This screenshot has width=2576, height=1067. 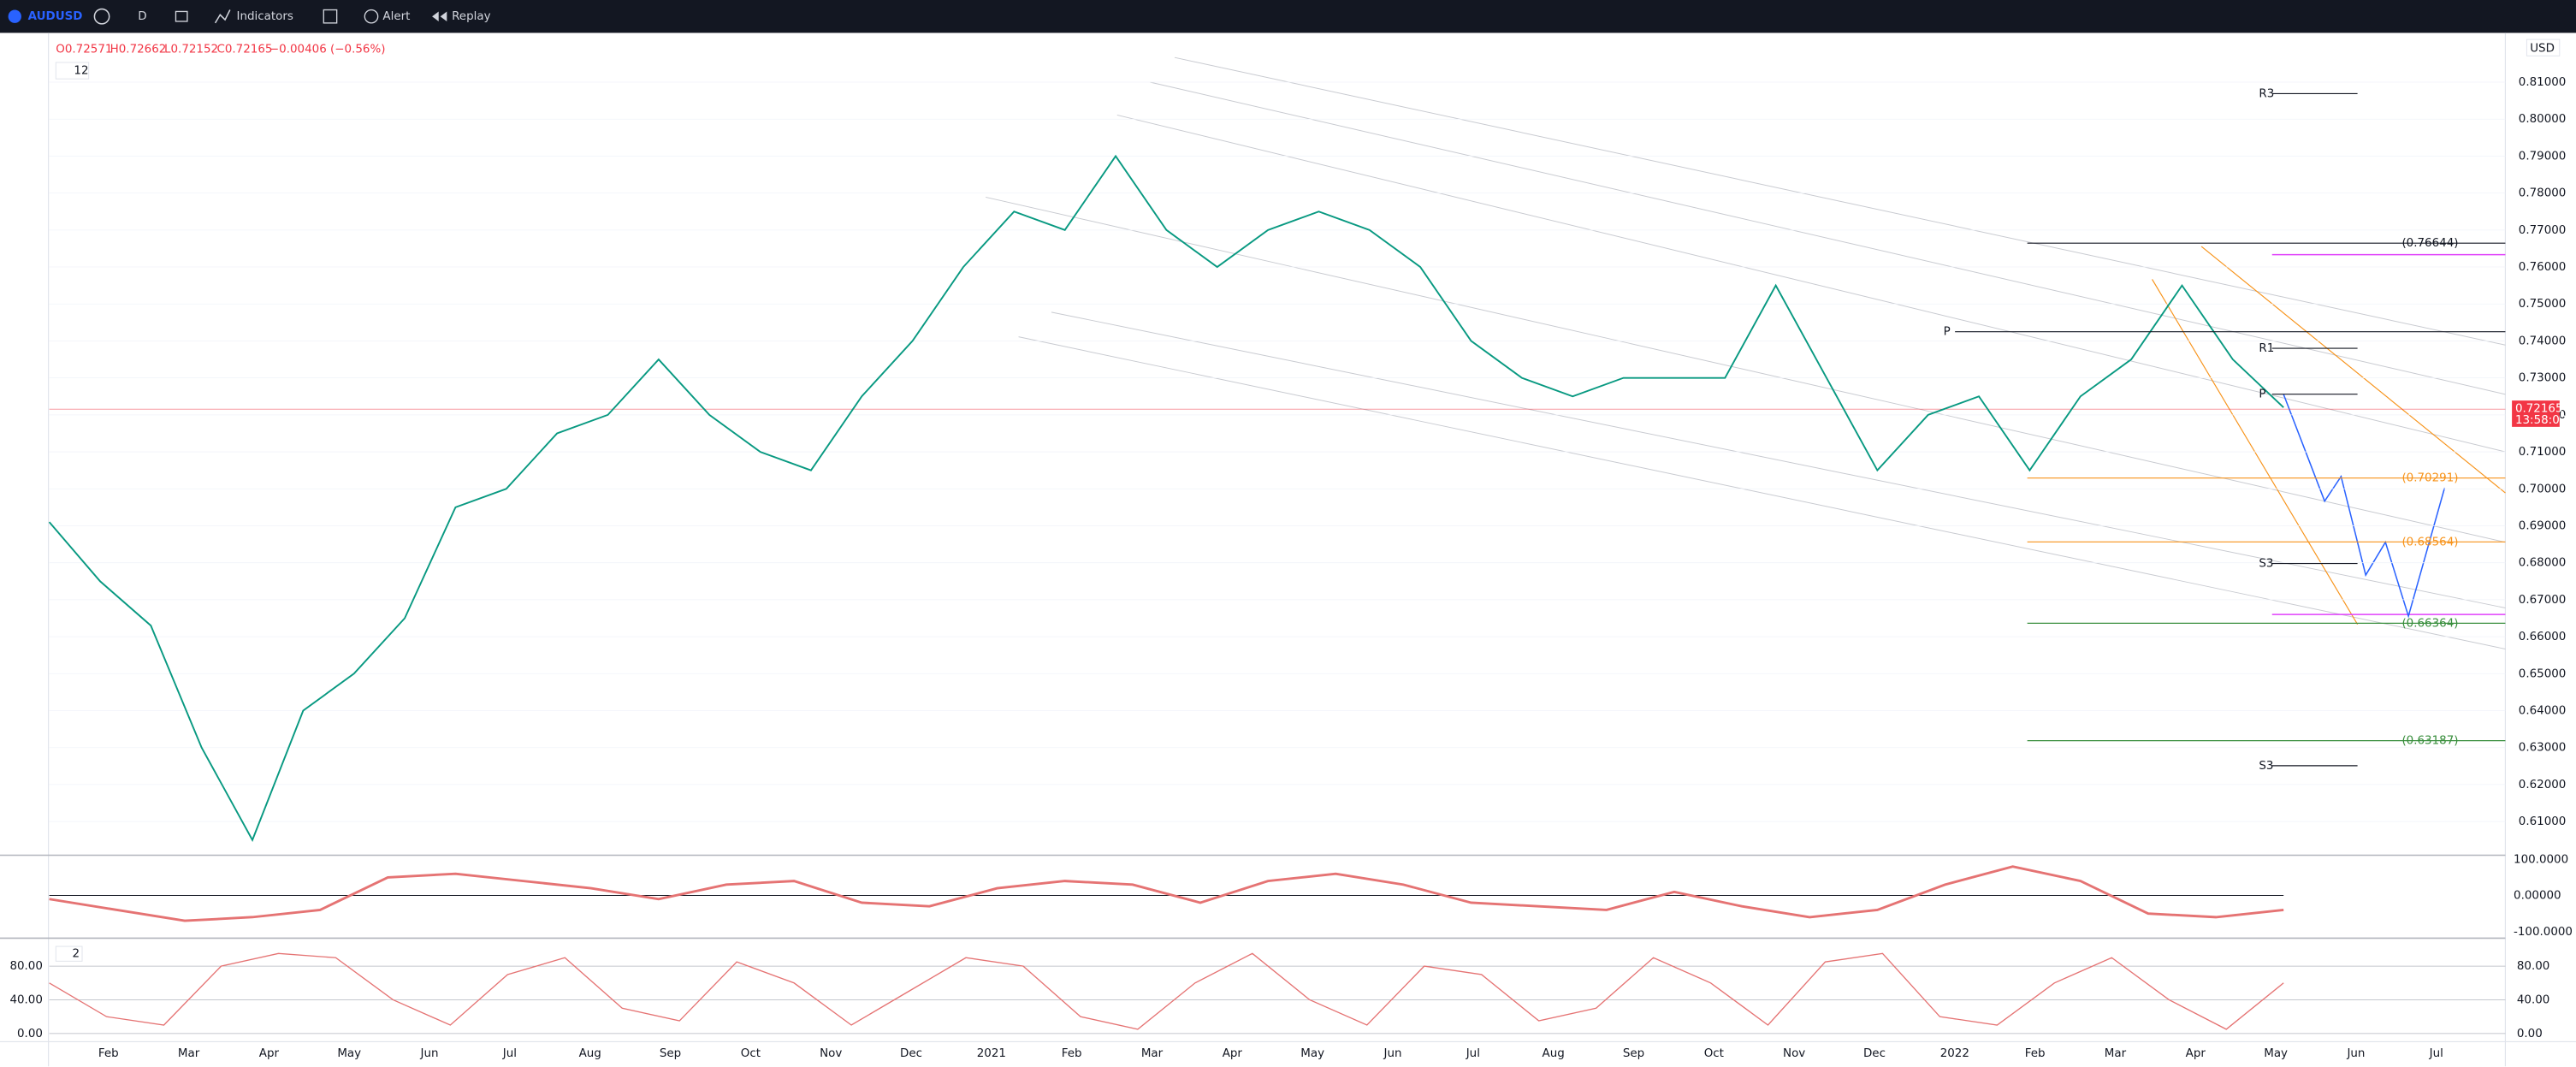 I want to click on pivot-label: R1, so click(x=2266, y=348).